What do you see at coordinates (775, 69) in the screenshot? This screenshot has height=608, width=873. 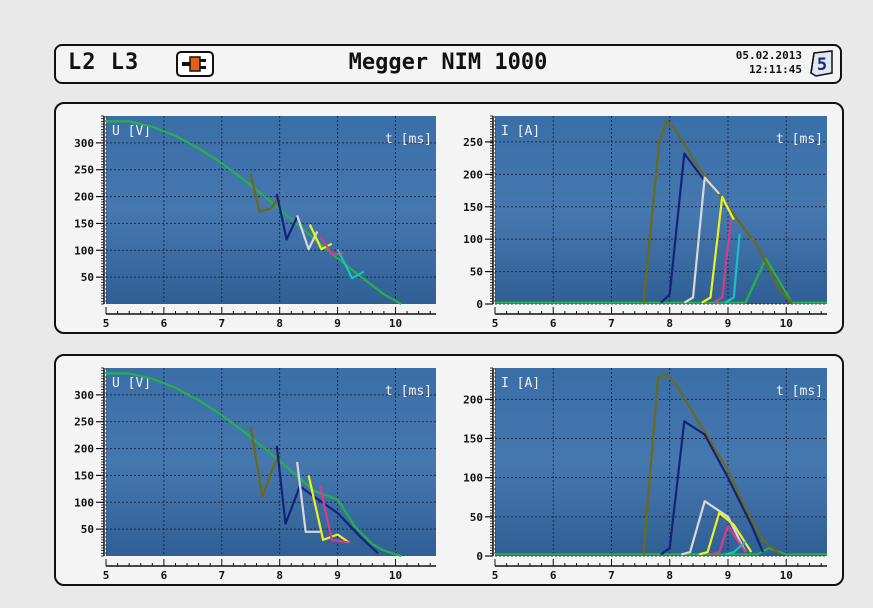 I see `time-text: 12:11:45` at bounding box center [775, 69].